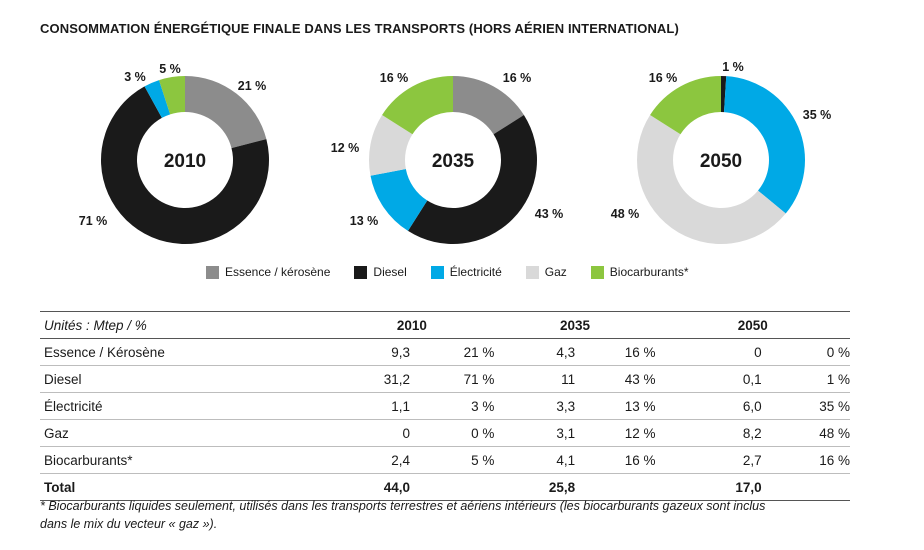 The image size is (924, 550). Describe the element at coordinates (483, 406) in the screenshot. I see `table-cell: 3 %` at that location.